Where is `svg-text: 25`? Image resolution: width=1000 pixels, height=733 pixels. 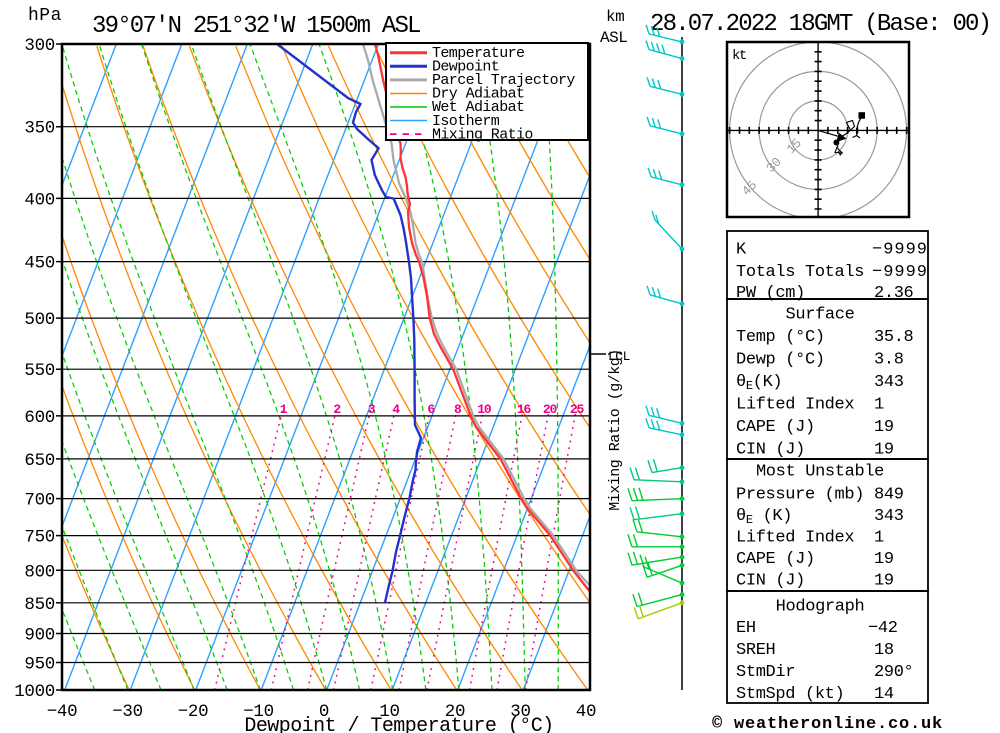
svg-text: 25 is located at coordinates (577, 409).